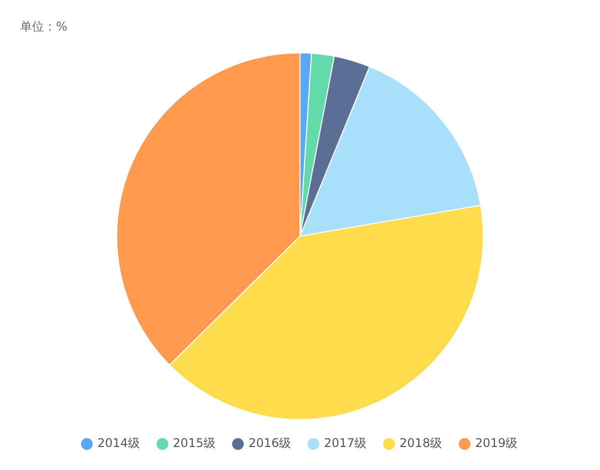 Image resolution: width=600 pixels, height=470 pixels. What do you see at coordinates (118, 443) in the screenshot?
I see `legend-label: 2014级` at bounding box center [118, 443].